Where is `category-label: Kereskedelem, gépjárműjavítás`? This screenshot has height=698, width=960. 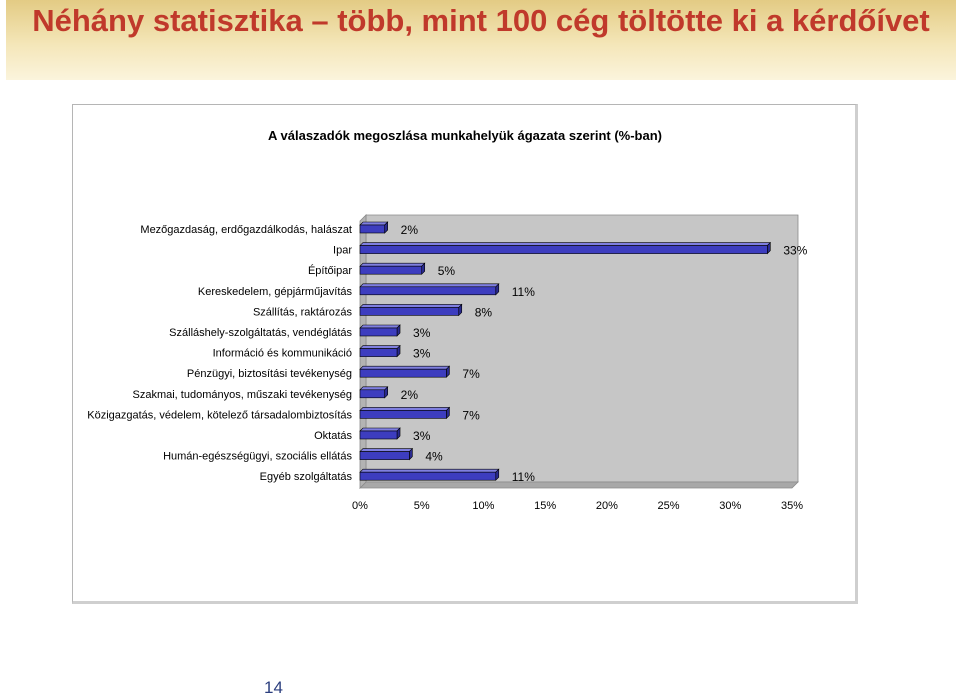
category-label: Kereskedelem, gépjárműjavítás is located at coordinates (275, 292).